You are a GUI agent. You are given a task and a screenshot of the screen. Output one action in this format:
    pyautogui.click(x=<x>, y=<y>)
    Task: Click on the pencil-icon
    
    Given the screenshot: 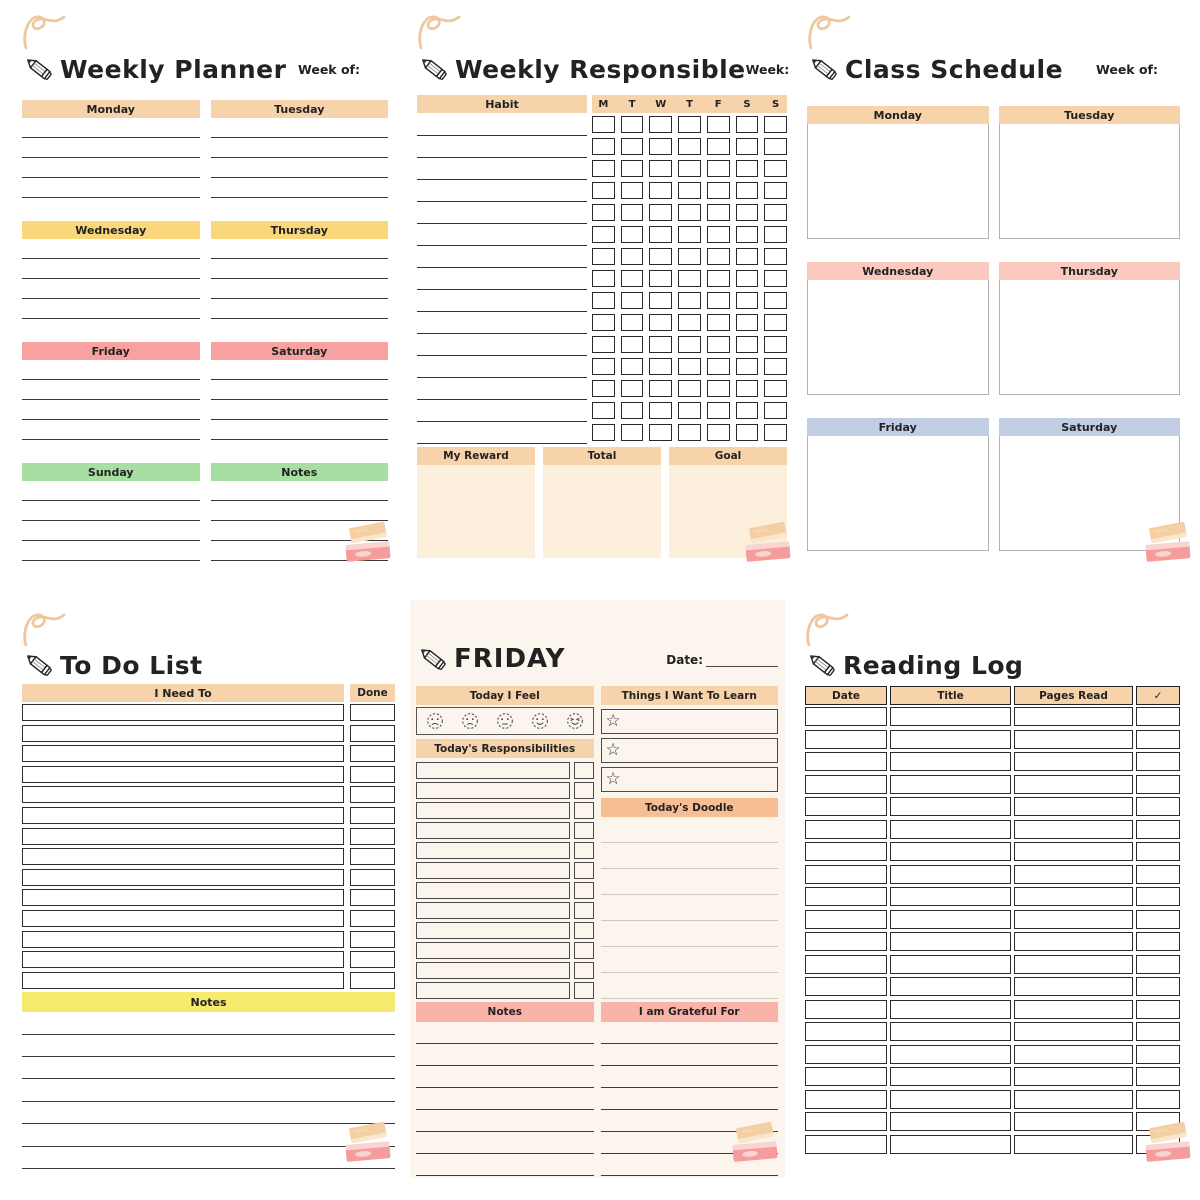 What is the action you would take?
    pyautogui.click(x=823, y=68)
    